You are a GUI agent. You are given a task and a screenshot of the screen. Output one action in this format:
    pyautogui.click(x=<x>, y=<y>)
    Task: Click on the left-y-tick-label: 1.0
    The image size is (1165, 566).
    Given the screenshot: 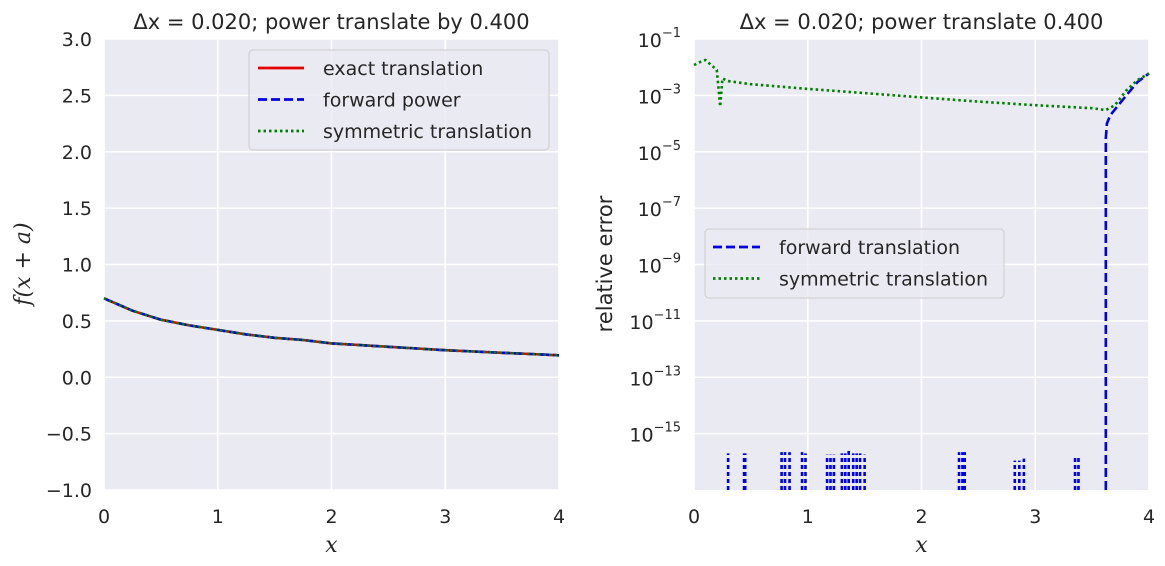 What is the action you would take?
    pyautogui.click(x=77, y=266)
    